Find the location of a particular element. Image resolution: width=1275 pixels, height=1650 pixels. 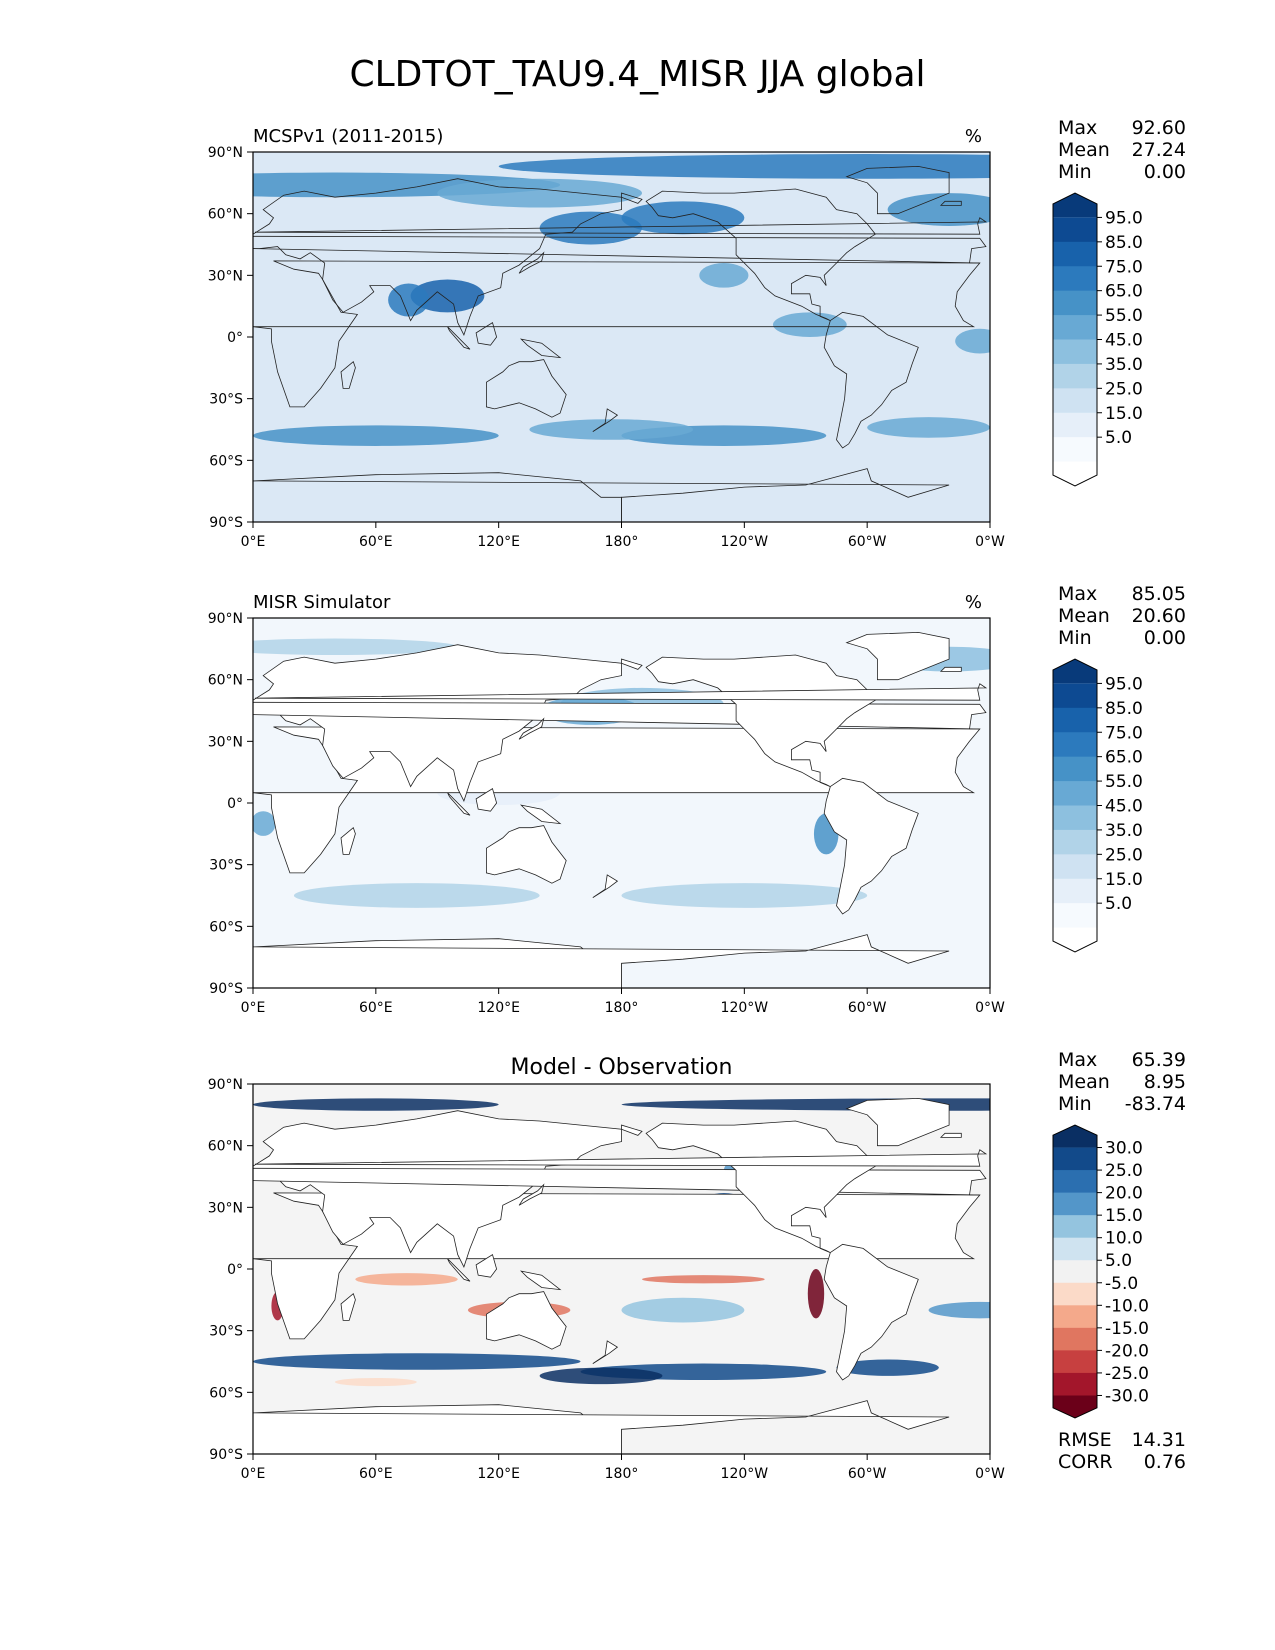

coastline-sumatra is located at coordinates (459, 338).